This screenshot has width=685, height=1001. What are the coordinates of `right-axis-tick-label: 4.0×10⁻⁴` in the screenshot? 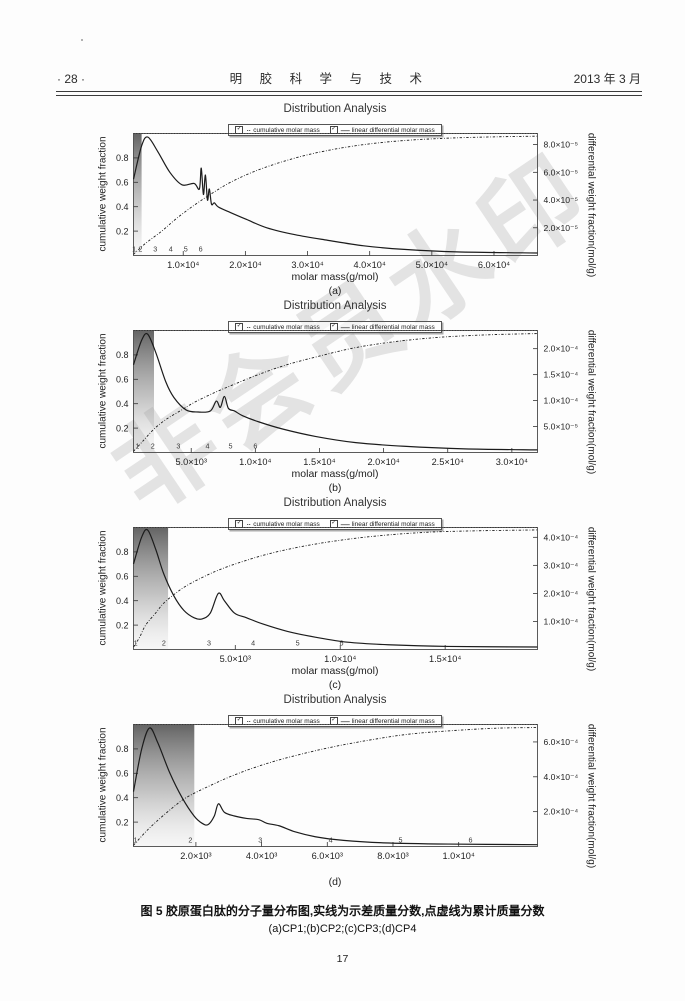 It's located at (561, 537).